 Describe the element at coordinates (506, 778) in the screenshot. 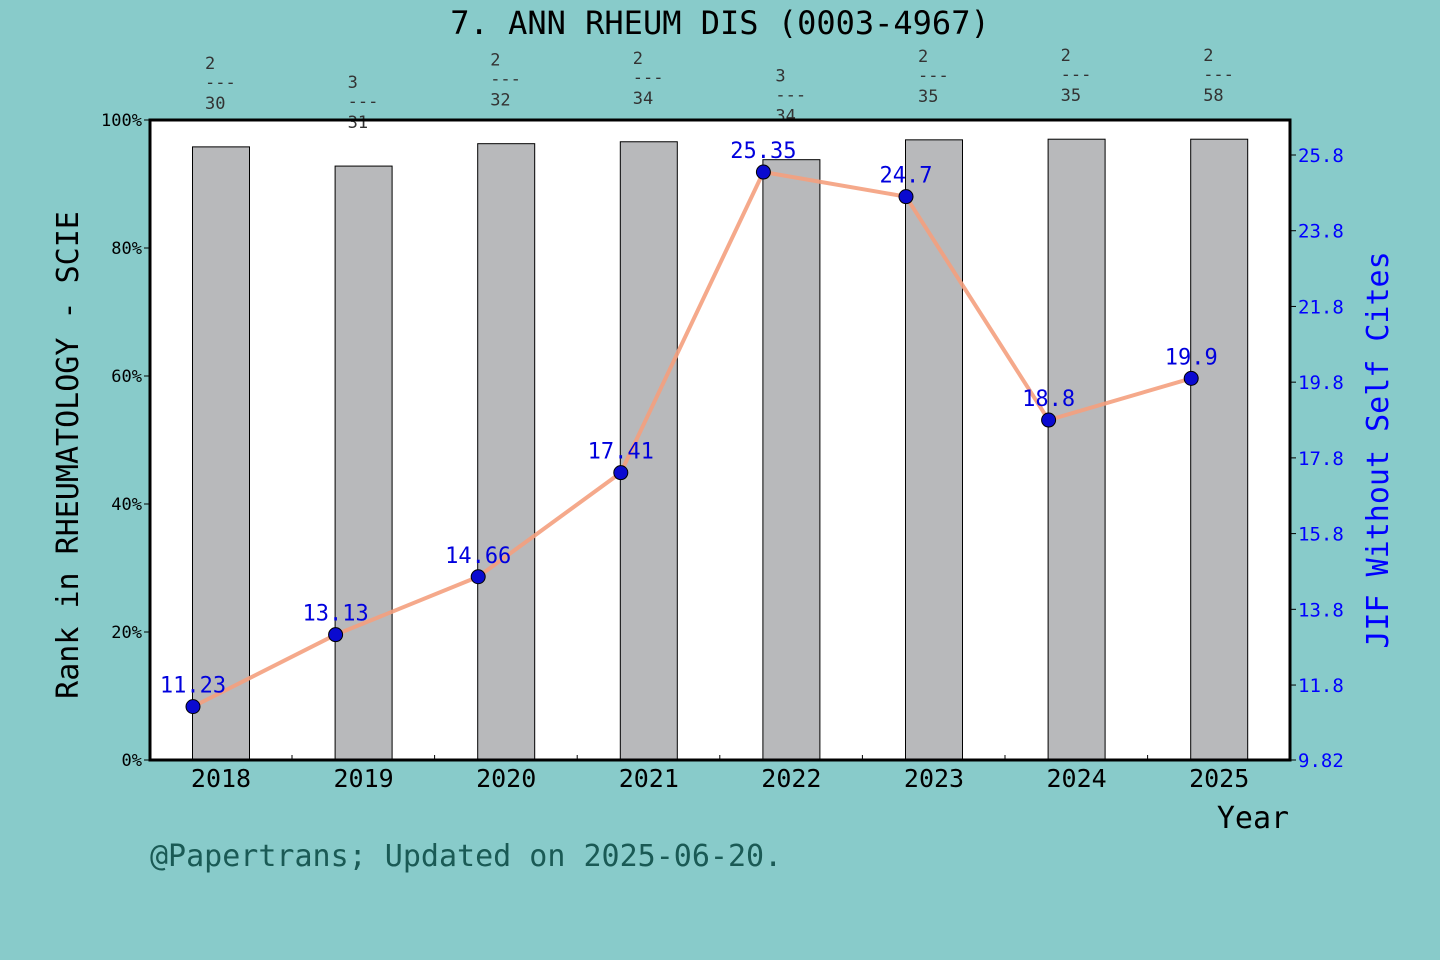

I see `x-tick-label: 2020` at that location.